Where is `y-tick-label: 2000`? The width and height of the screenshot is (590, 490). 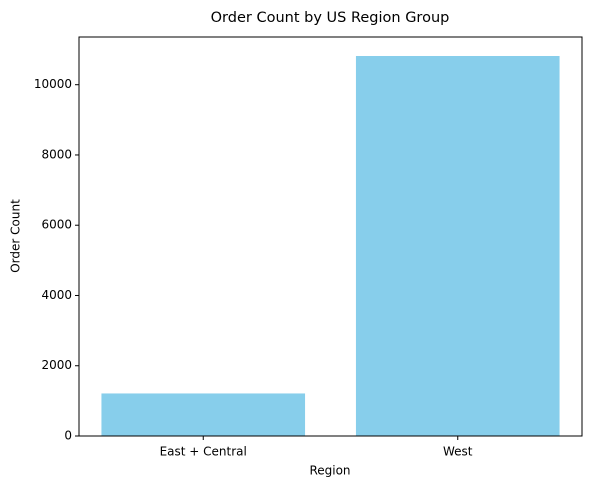
y-tick-label: 2000 is located at coordinates (56, 365).